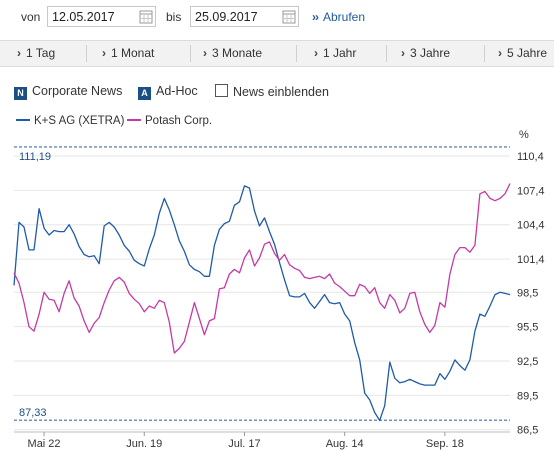  What do you see at coordinates (79, 121) in the screenshot?
I see `legend-label-ks: K+S AG (XETRA)` at bounding box center [79, 121].